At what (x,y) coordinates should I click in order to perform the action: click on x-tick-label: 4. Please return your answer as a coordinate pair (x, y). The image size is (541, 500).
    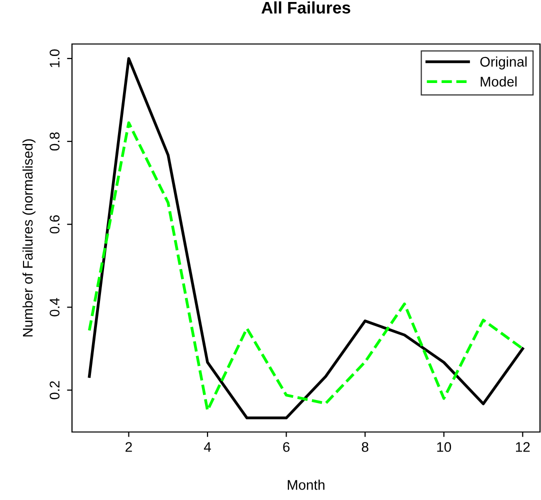
    Looking at the image, I should click on (207, 447).